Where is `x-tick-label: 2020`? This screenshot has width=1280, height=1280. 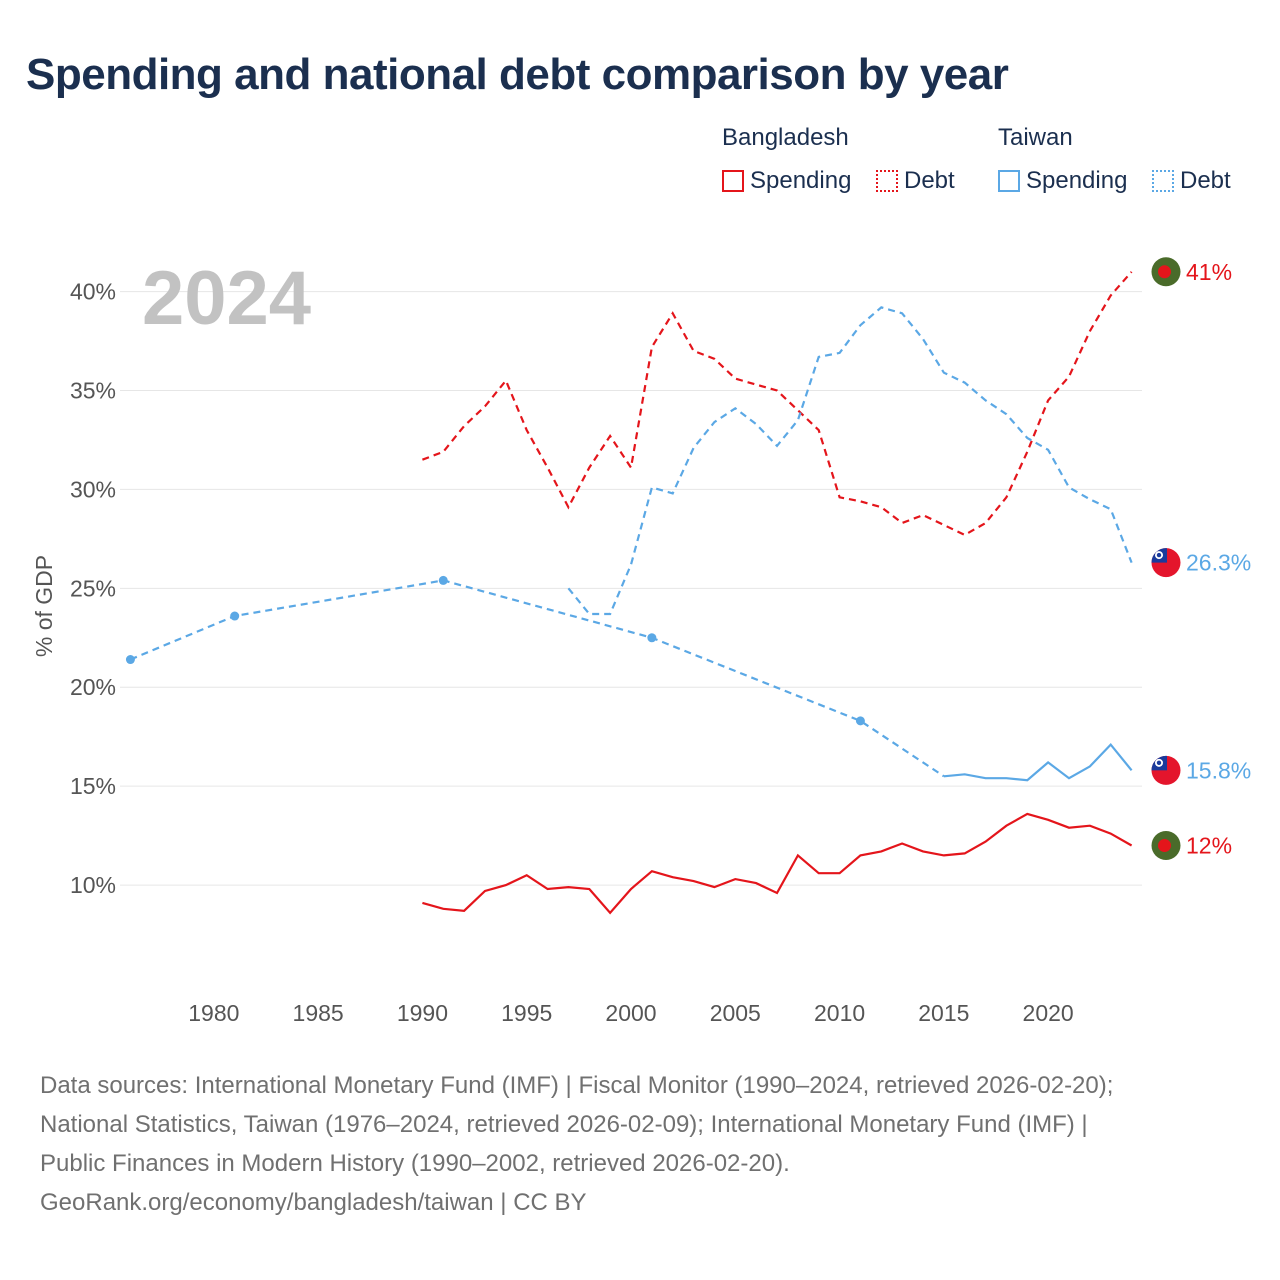
x-tick-label: 2020 is located at coordinates (1048, 1013).